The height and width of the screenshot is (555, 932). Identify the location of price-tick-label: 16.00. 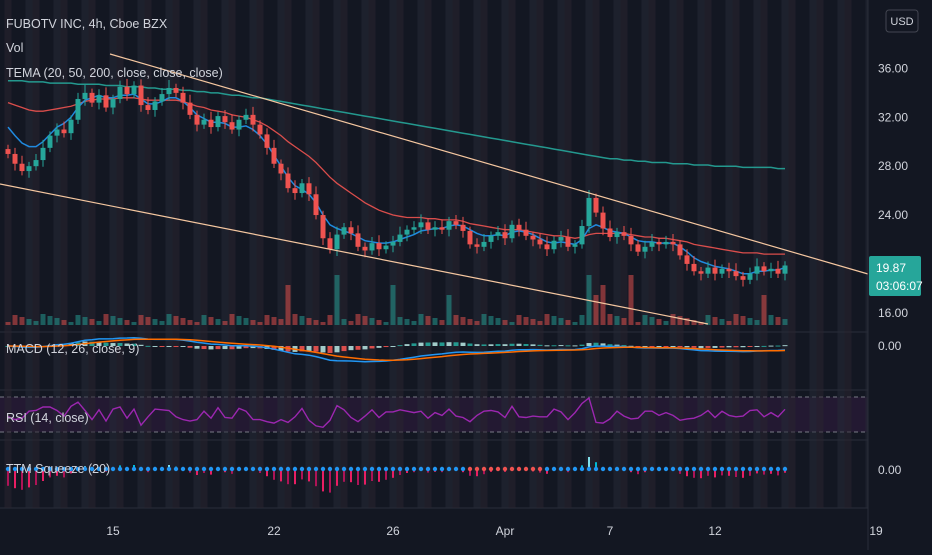
(893, 313).